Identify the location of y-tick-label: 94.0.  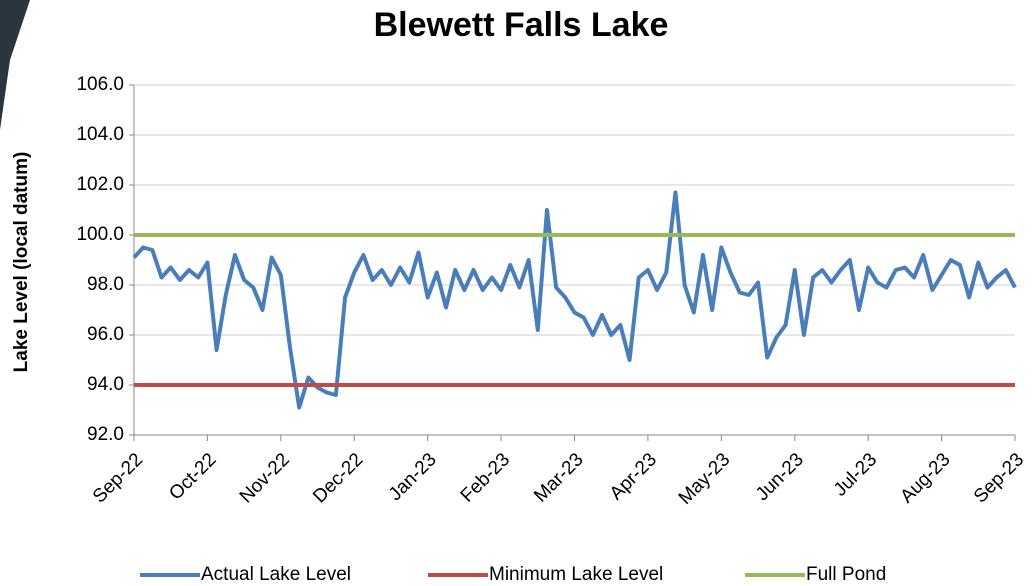
(105, 384).